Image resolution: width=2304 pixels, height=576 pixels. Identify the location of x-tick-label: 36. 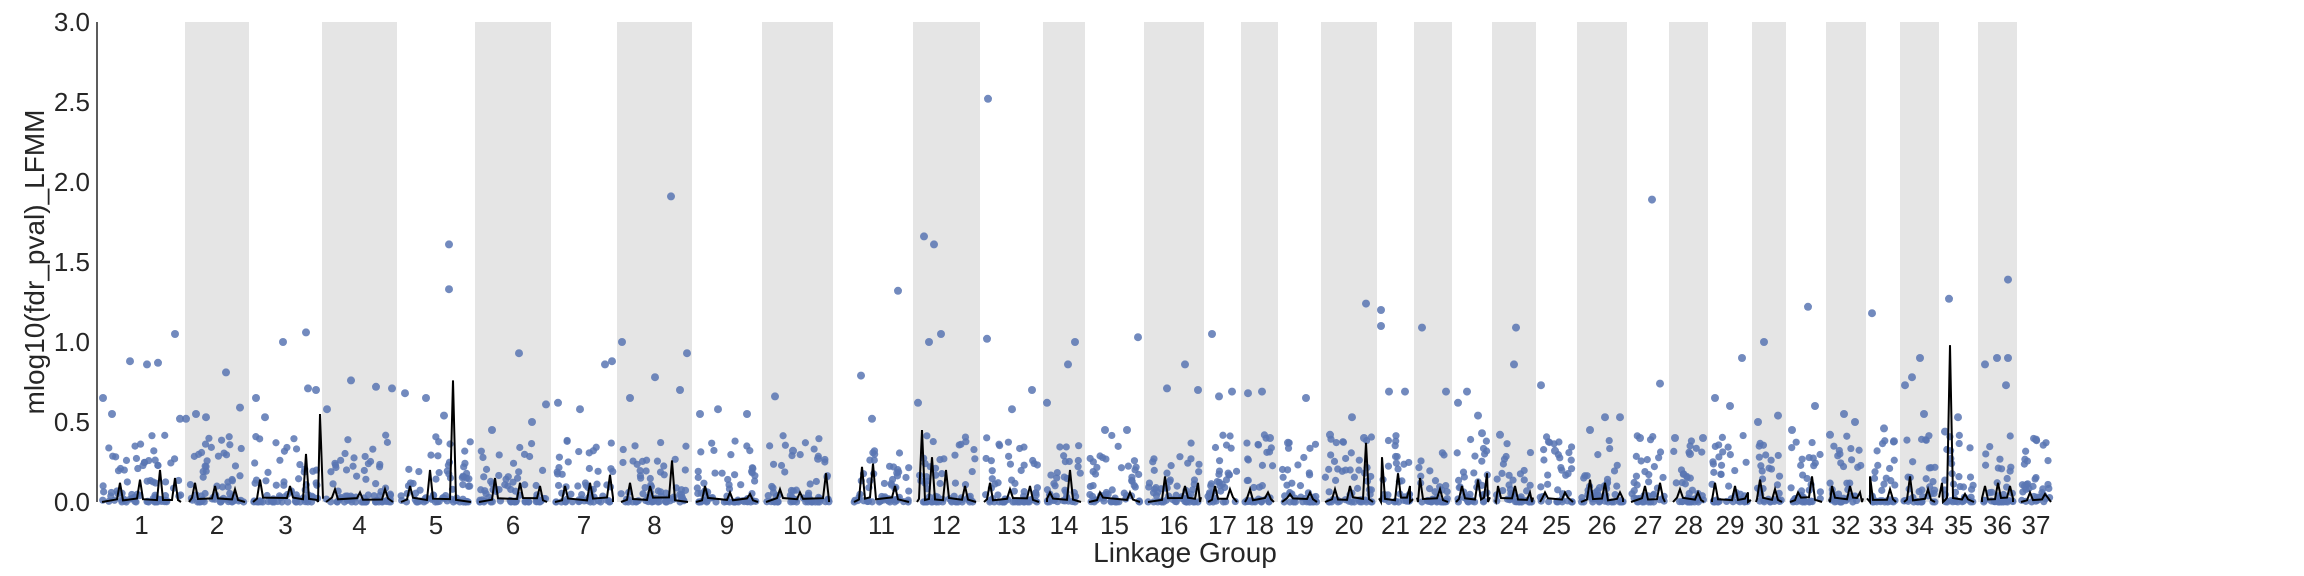
(1997, 525).